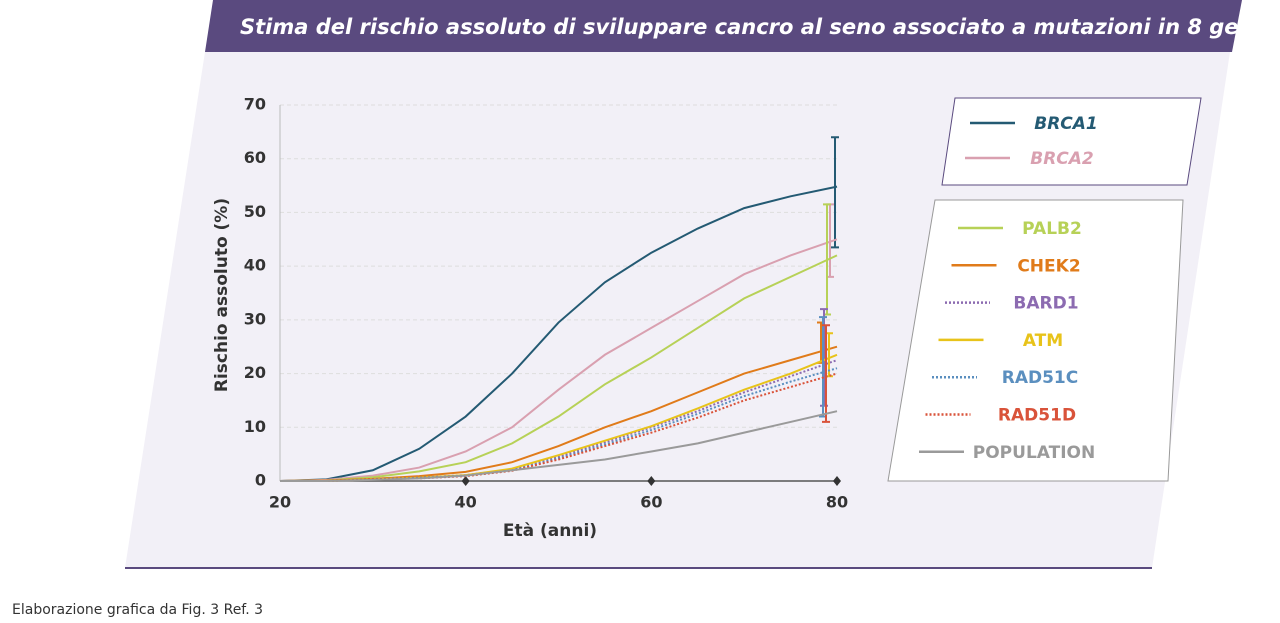 Image resolution: width=1280 pixels, height=623 pixels. What do you see at coordinates (837, 502) in the screenshot?
I see `x-tick-label: 80` at bounding box center [837, 502].